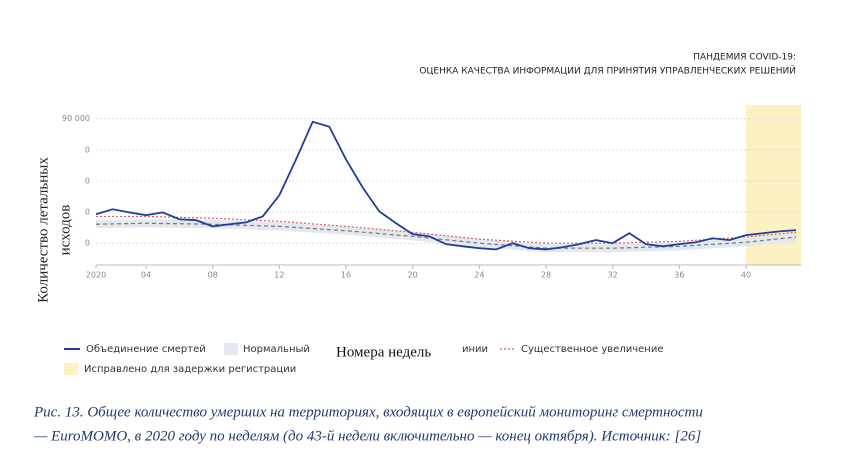 This screenshot has width=865, height=463. I want to click on header-line: ПАНДЕМИЯ COVID-19:, so click(744, 58).